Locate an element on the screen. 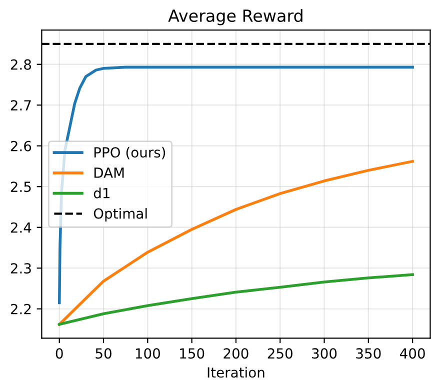 Image resolution: width=439 pixels, height=391 pixels. x-tick-label: 0 is located at coordinates (59, 353).